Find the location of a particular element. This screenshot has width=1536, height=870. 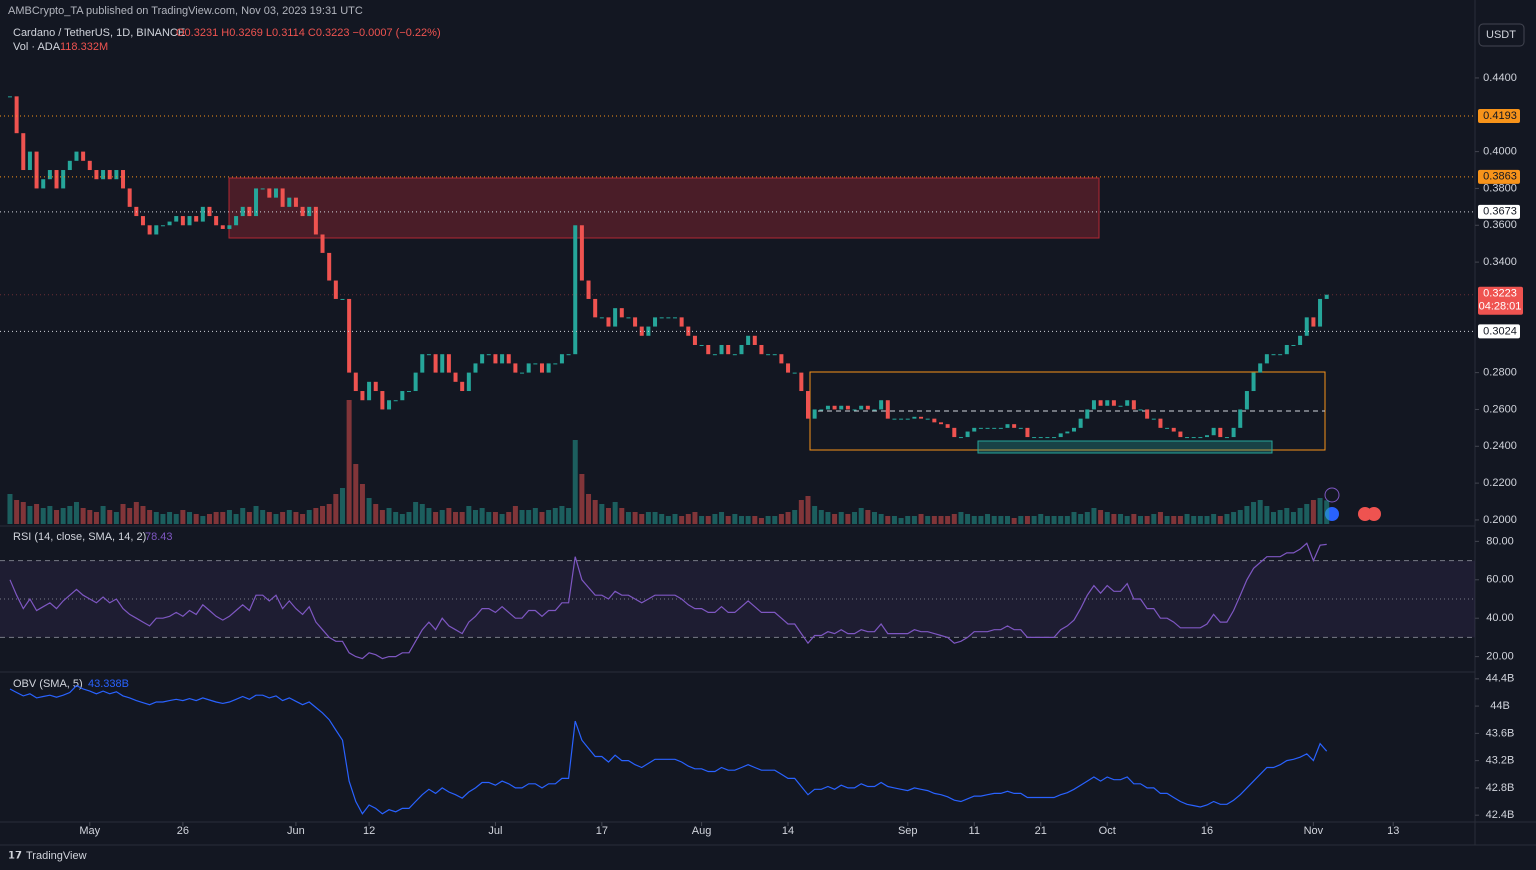

currency-label: USDT is located at coordinates (1501, 35).